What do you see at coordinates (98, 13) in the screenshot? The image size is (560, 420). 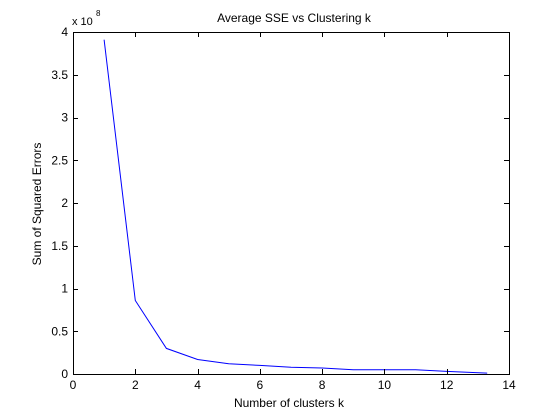 I see `y-exponent-power: 8` at bounding box center [98, 13].